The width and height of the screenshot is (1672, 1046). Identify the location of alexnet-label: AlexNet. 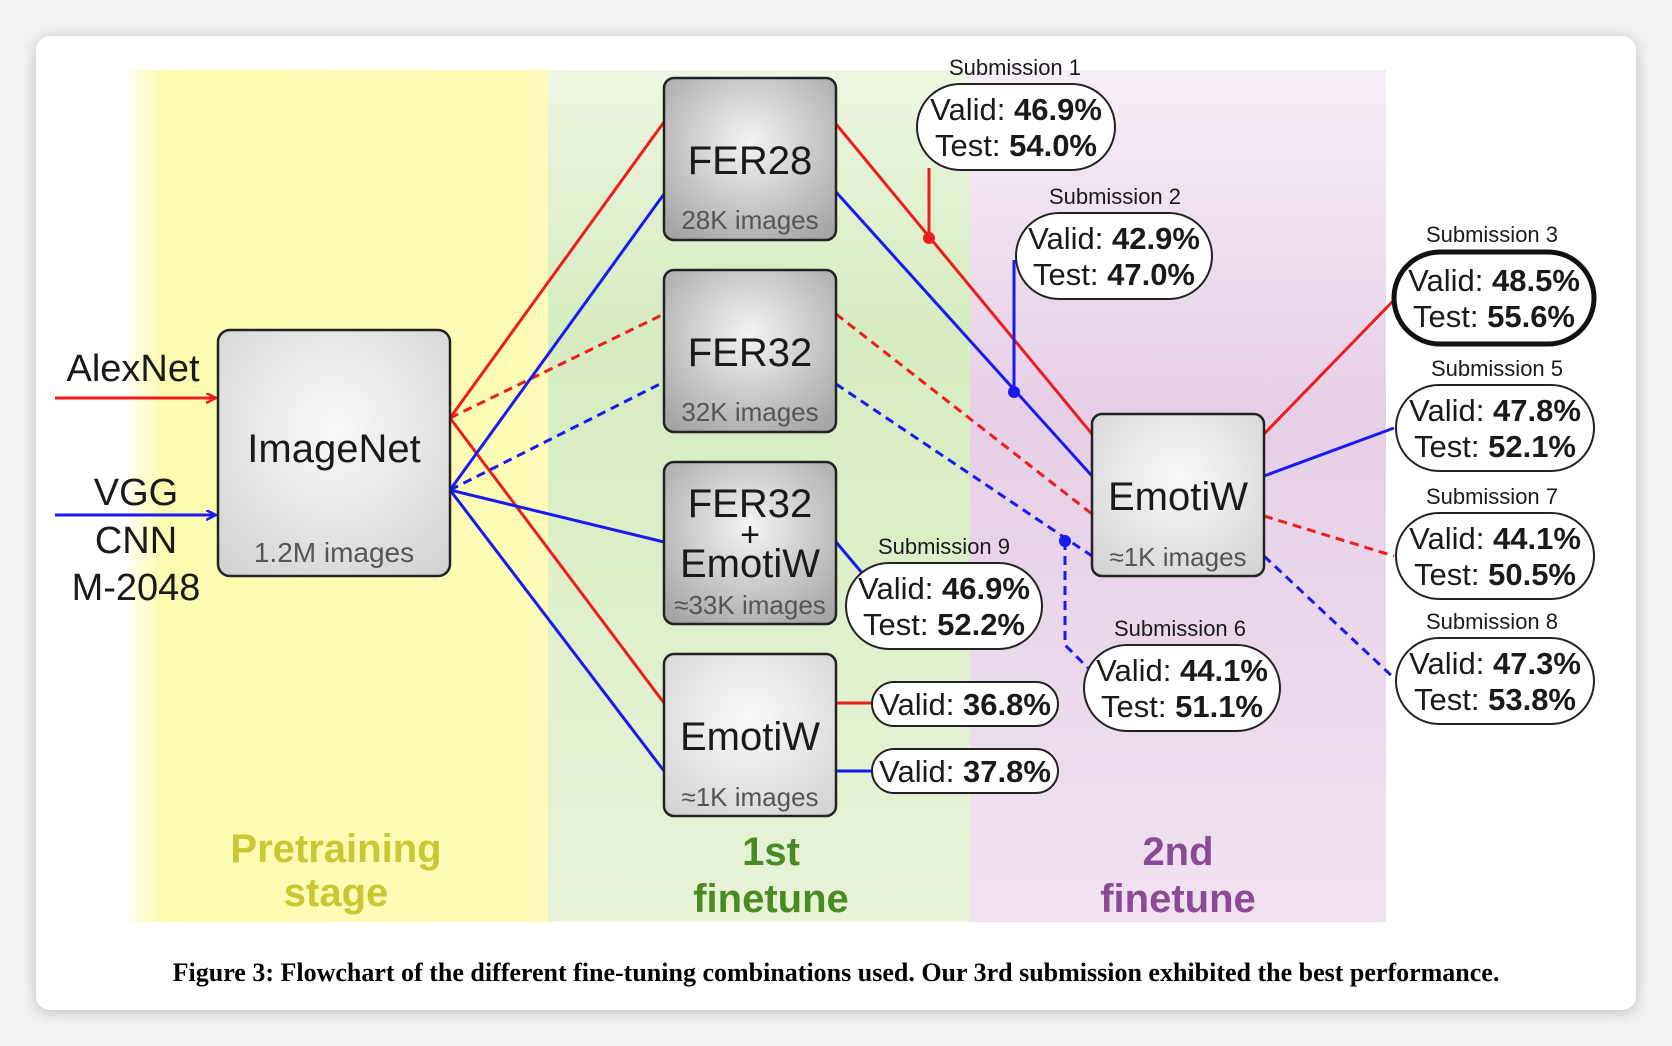
(132, 369).